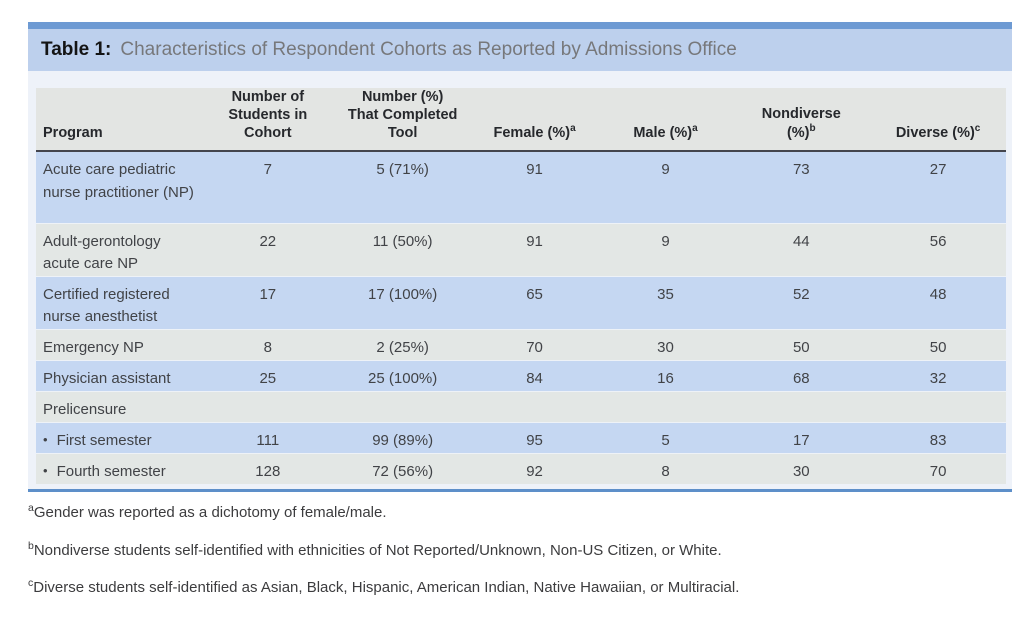 The image size is (1024, 617). Describe the element at coordinates (801, 437) in the screenshot. I see `cell-nondiverse: 17` at that location.